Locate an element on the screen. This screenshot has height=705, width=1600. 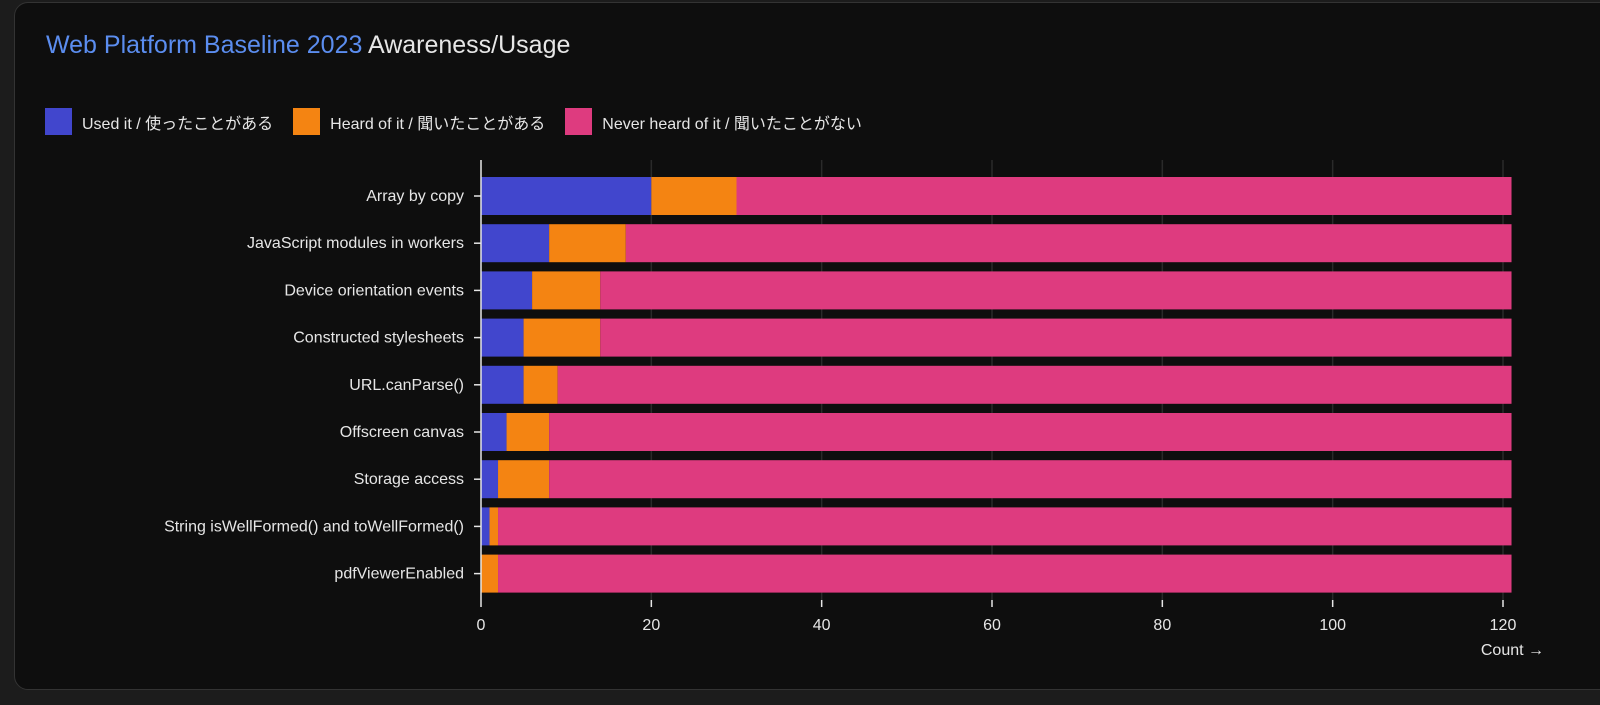
x-tick-label: 80 is located at coordinates (1162, 625).